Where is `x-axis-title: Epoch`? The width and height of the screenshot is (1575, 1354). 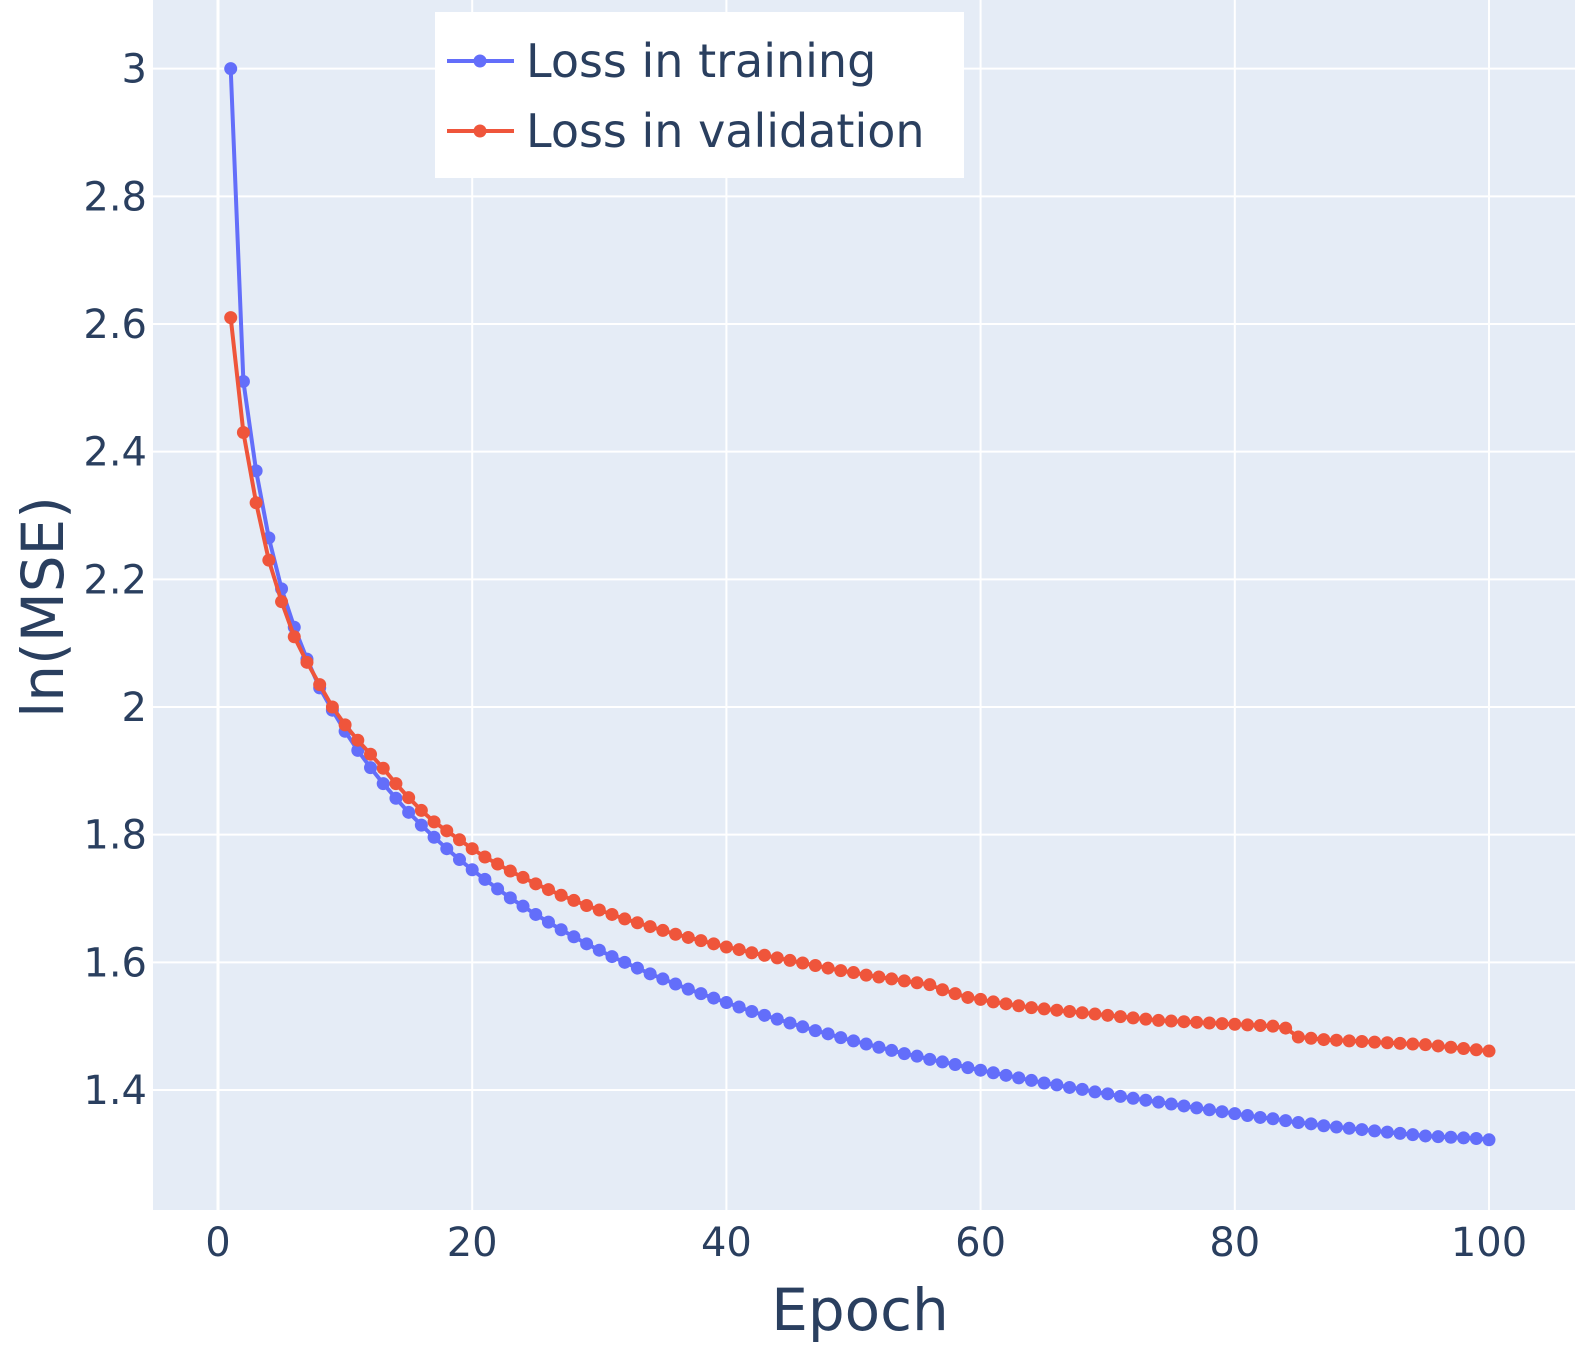
x-axis-title: Epoch is located at coordinates (860, 1310).